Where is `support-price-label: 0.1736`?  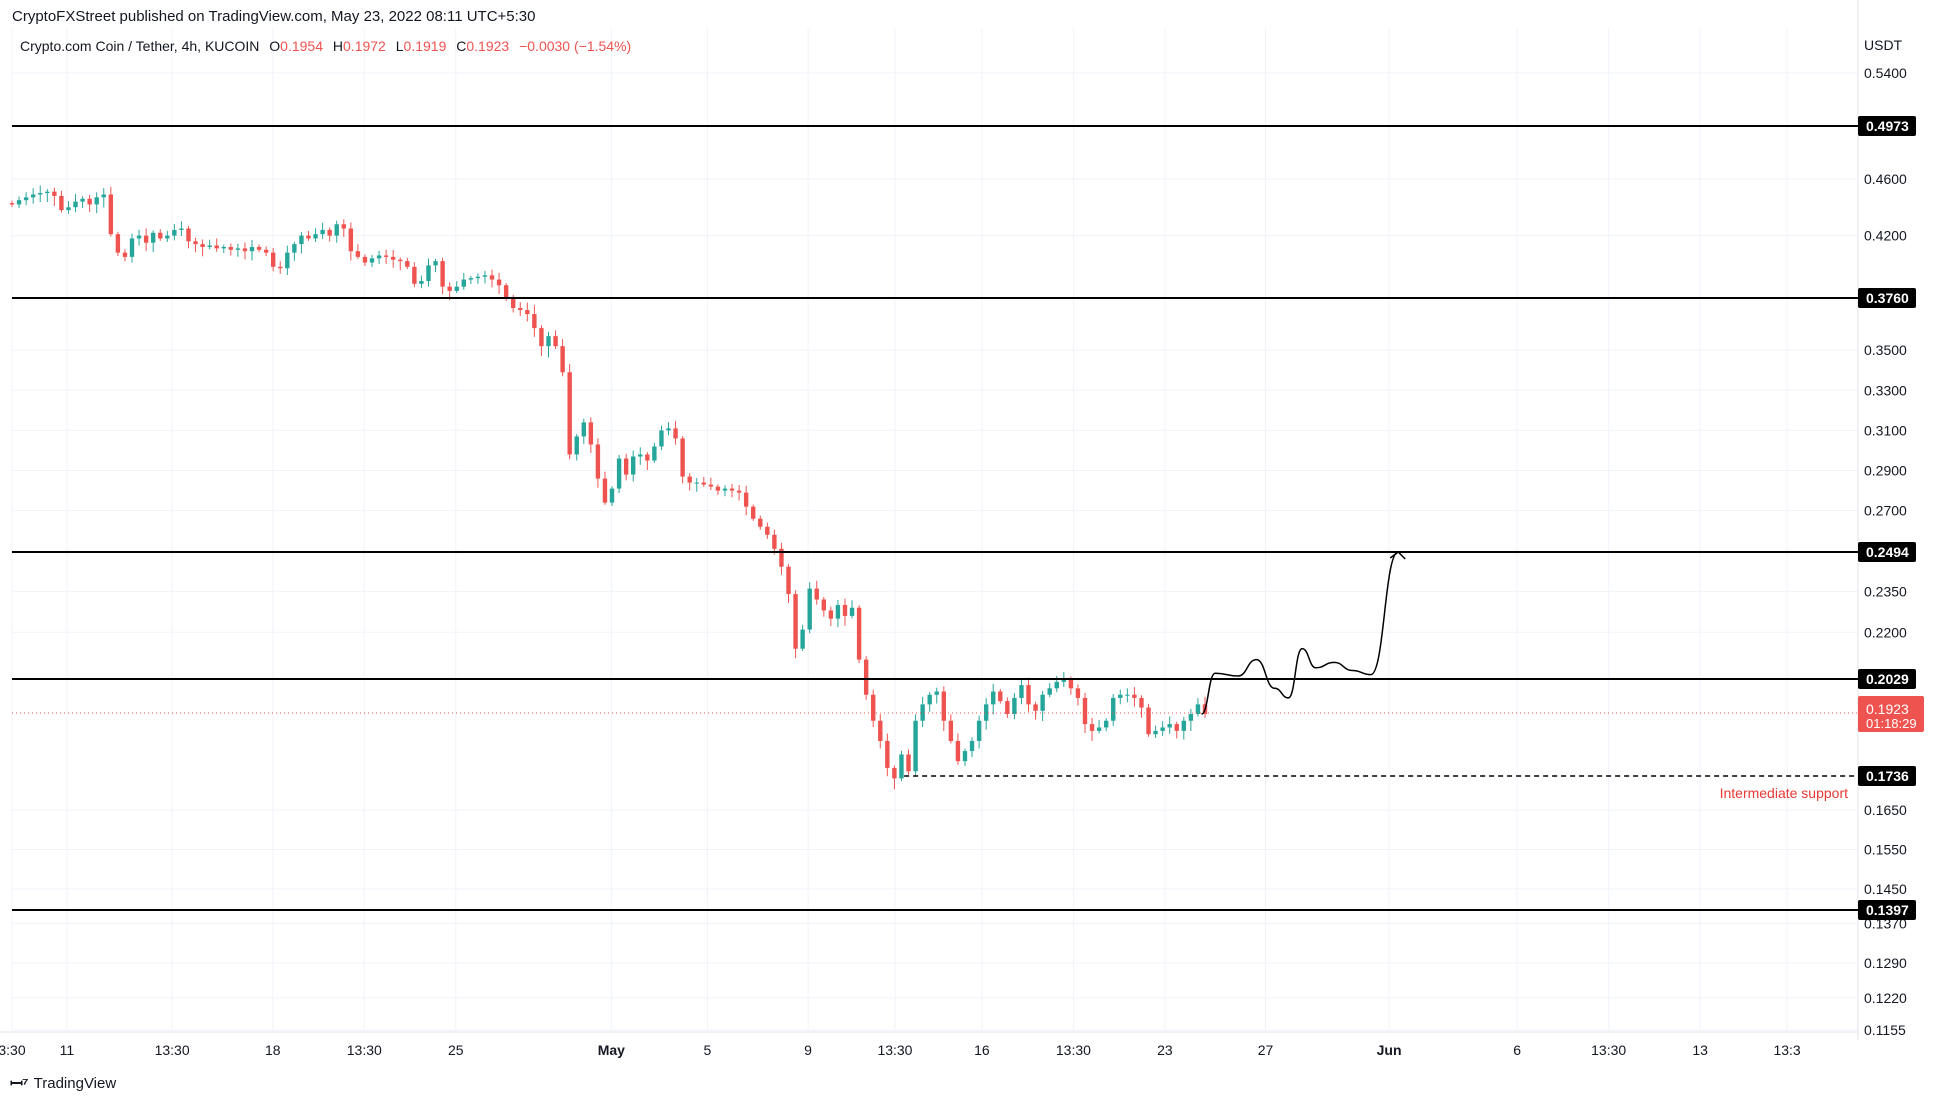 support-price-label: 0.1736 is located at coordinates (1887, 776).